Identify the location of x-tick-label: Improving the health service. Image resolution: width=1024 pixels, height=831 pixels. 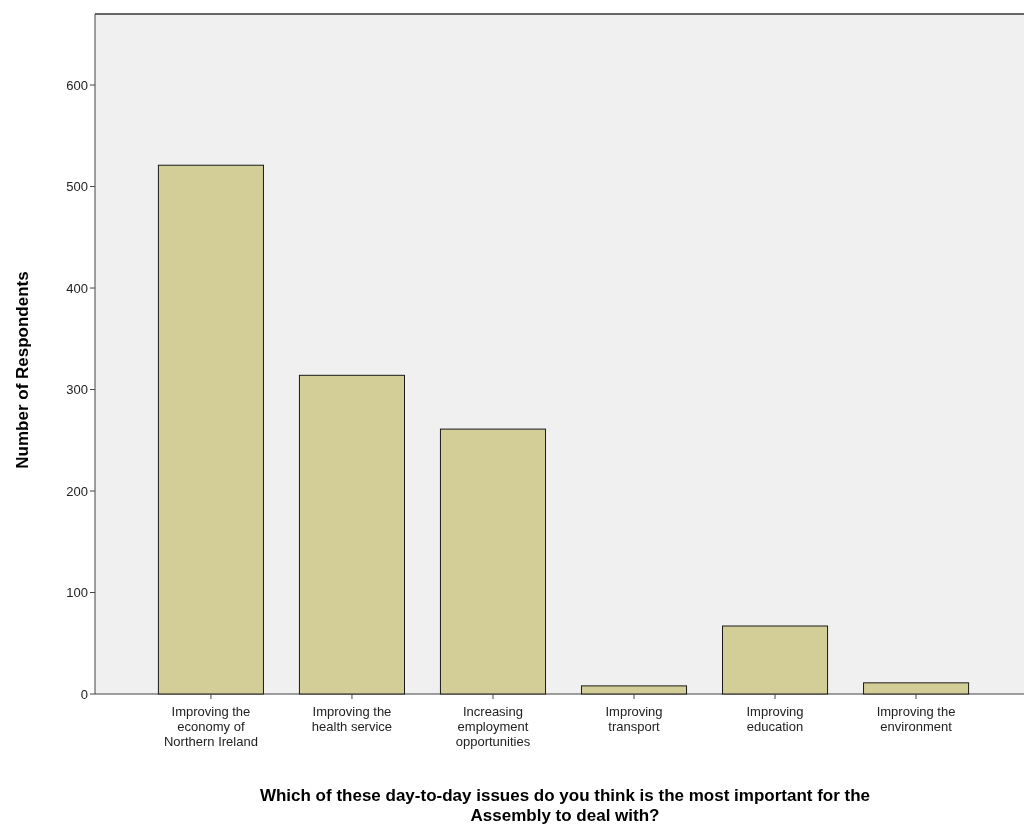
(352, 719).